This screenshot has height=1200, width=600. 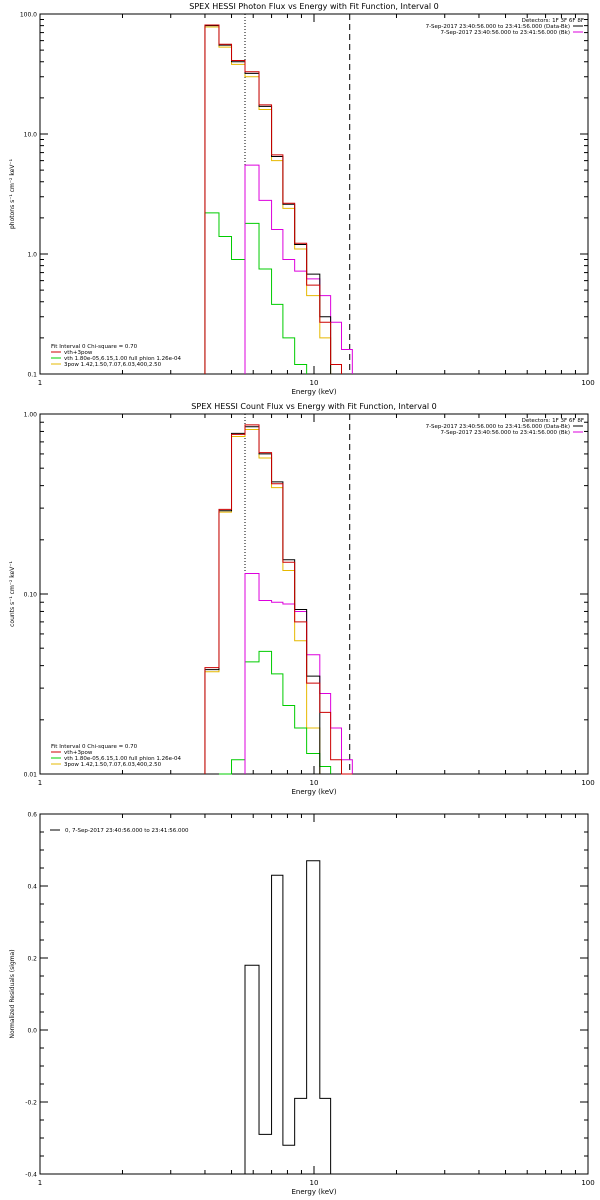 What do you see at coordinates (31, 595) in the screenshot?
I see `y-tick-label-1: 0.10` at bounding box center [31, 595].